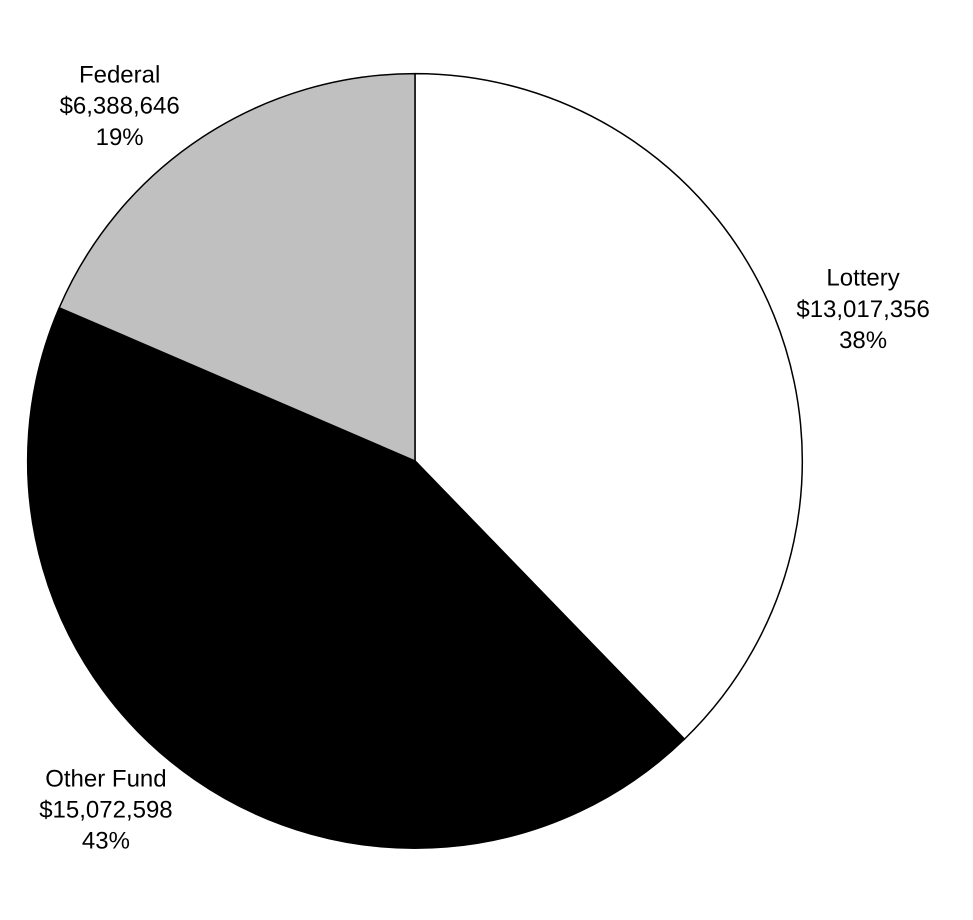 Image resolution: width=973 pixels, height=920 pixels. Describe the element at coordinates (120, 121) in the screenshot. I see `data-label: $6,388,646 19%` at that location.